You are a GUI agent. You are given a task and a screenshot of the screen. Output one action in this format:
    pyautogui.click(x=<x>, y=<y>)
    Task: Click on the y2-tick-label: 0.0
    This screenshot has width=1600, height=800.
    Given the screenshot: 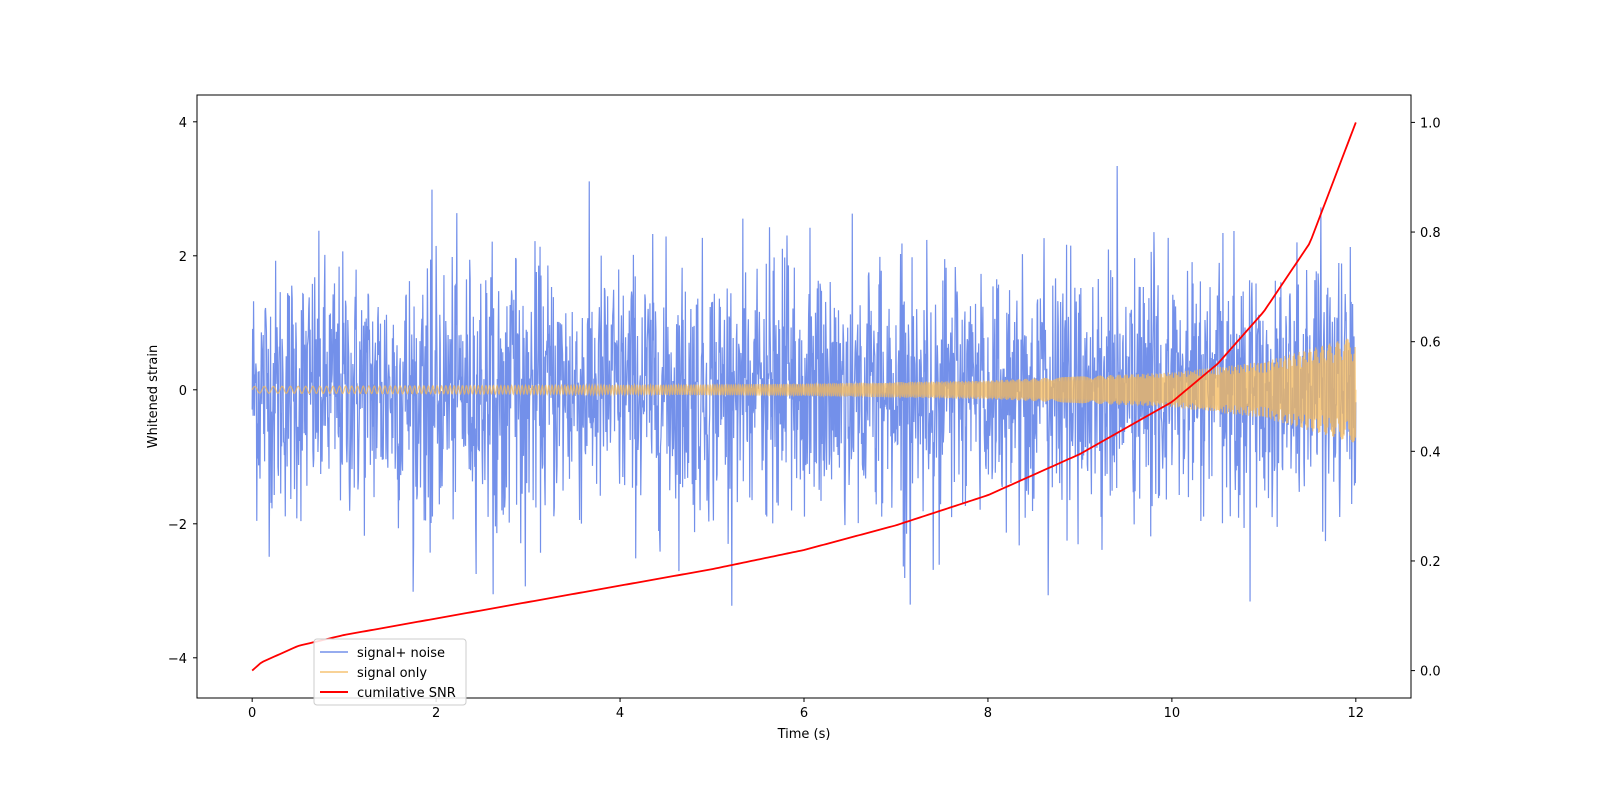 What is the action you would take?
    pyautogui.click(x=1430, y=672)
    